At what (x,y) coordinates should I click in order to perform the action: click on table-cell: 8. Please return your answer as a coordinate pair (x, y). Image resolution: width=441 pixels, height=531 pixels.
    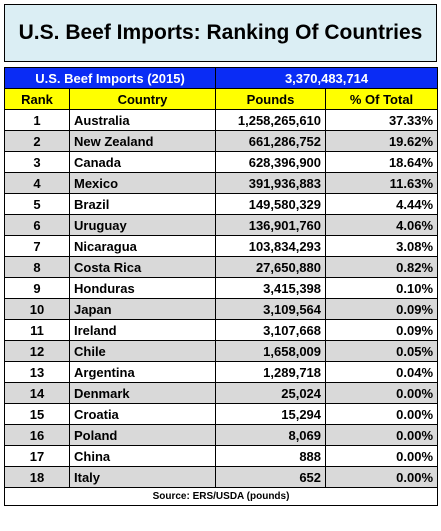
    Looking at the image, I should click on (37, 267).